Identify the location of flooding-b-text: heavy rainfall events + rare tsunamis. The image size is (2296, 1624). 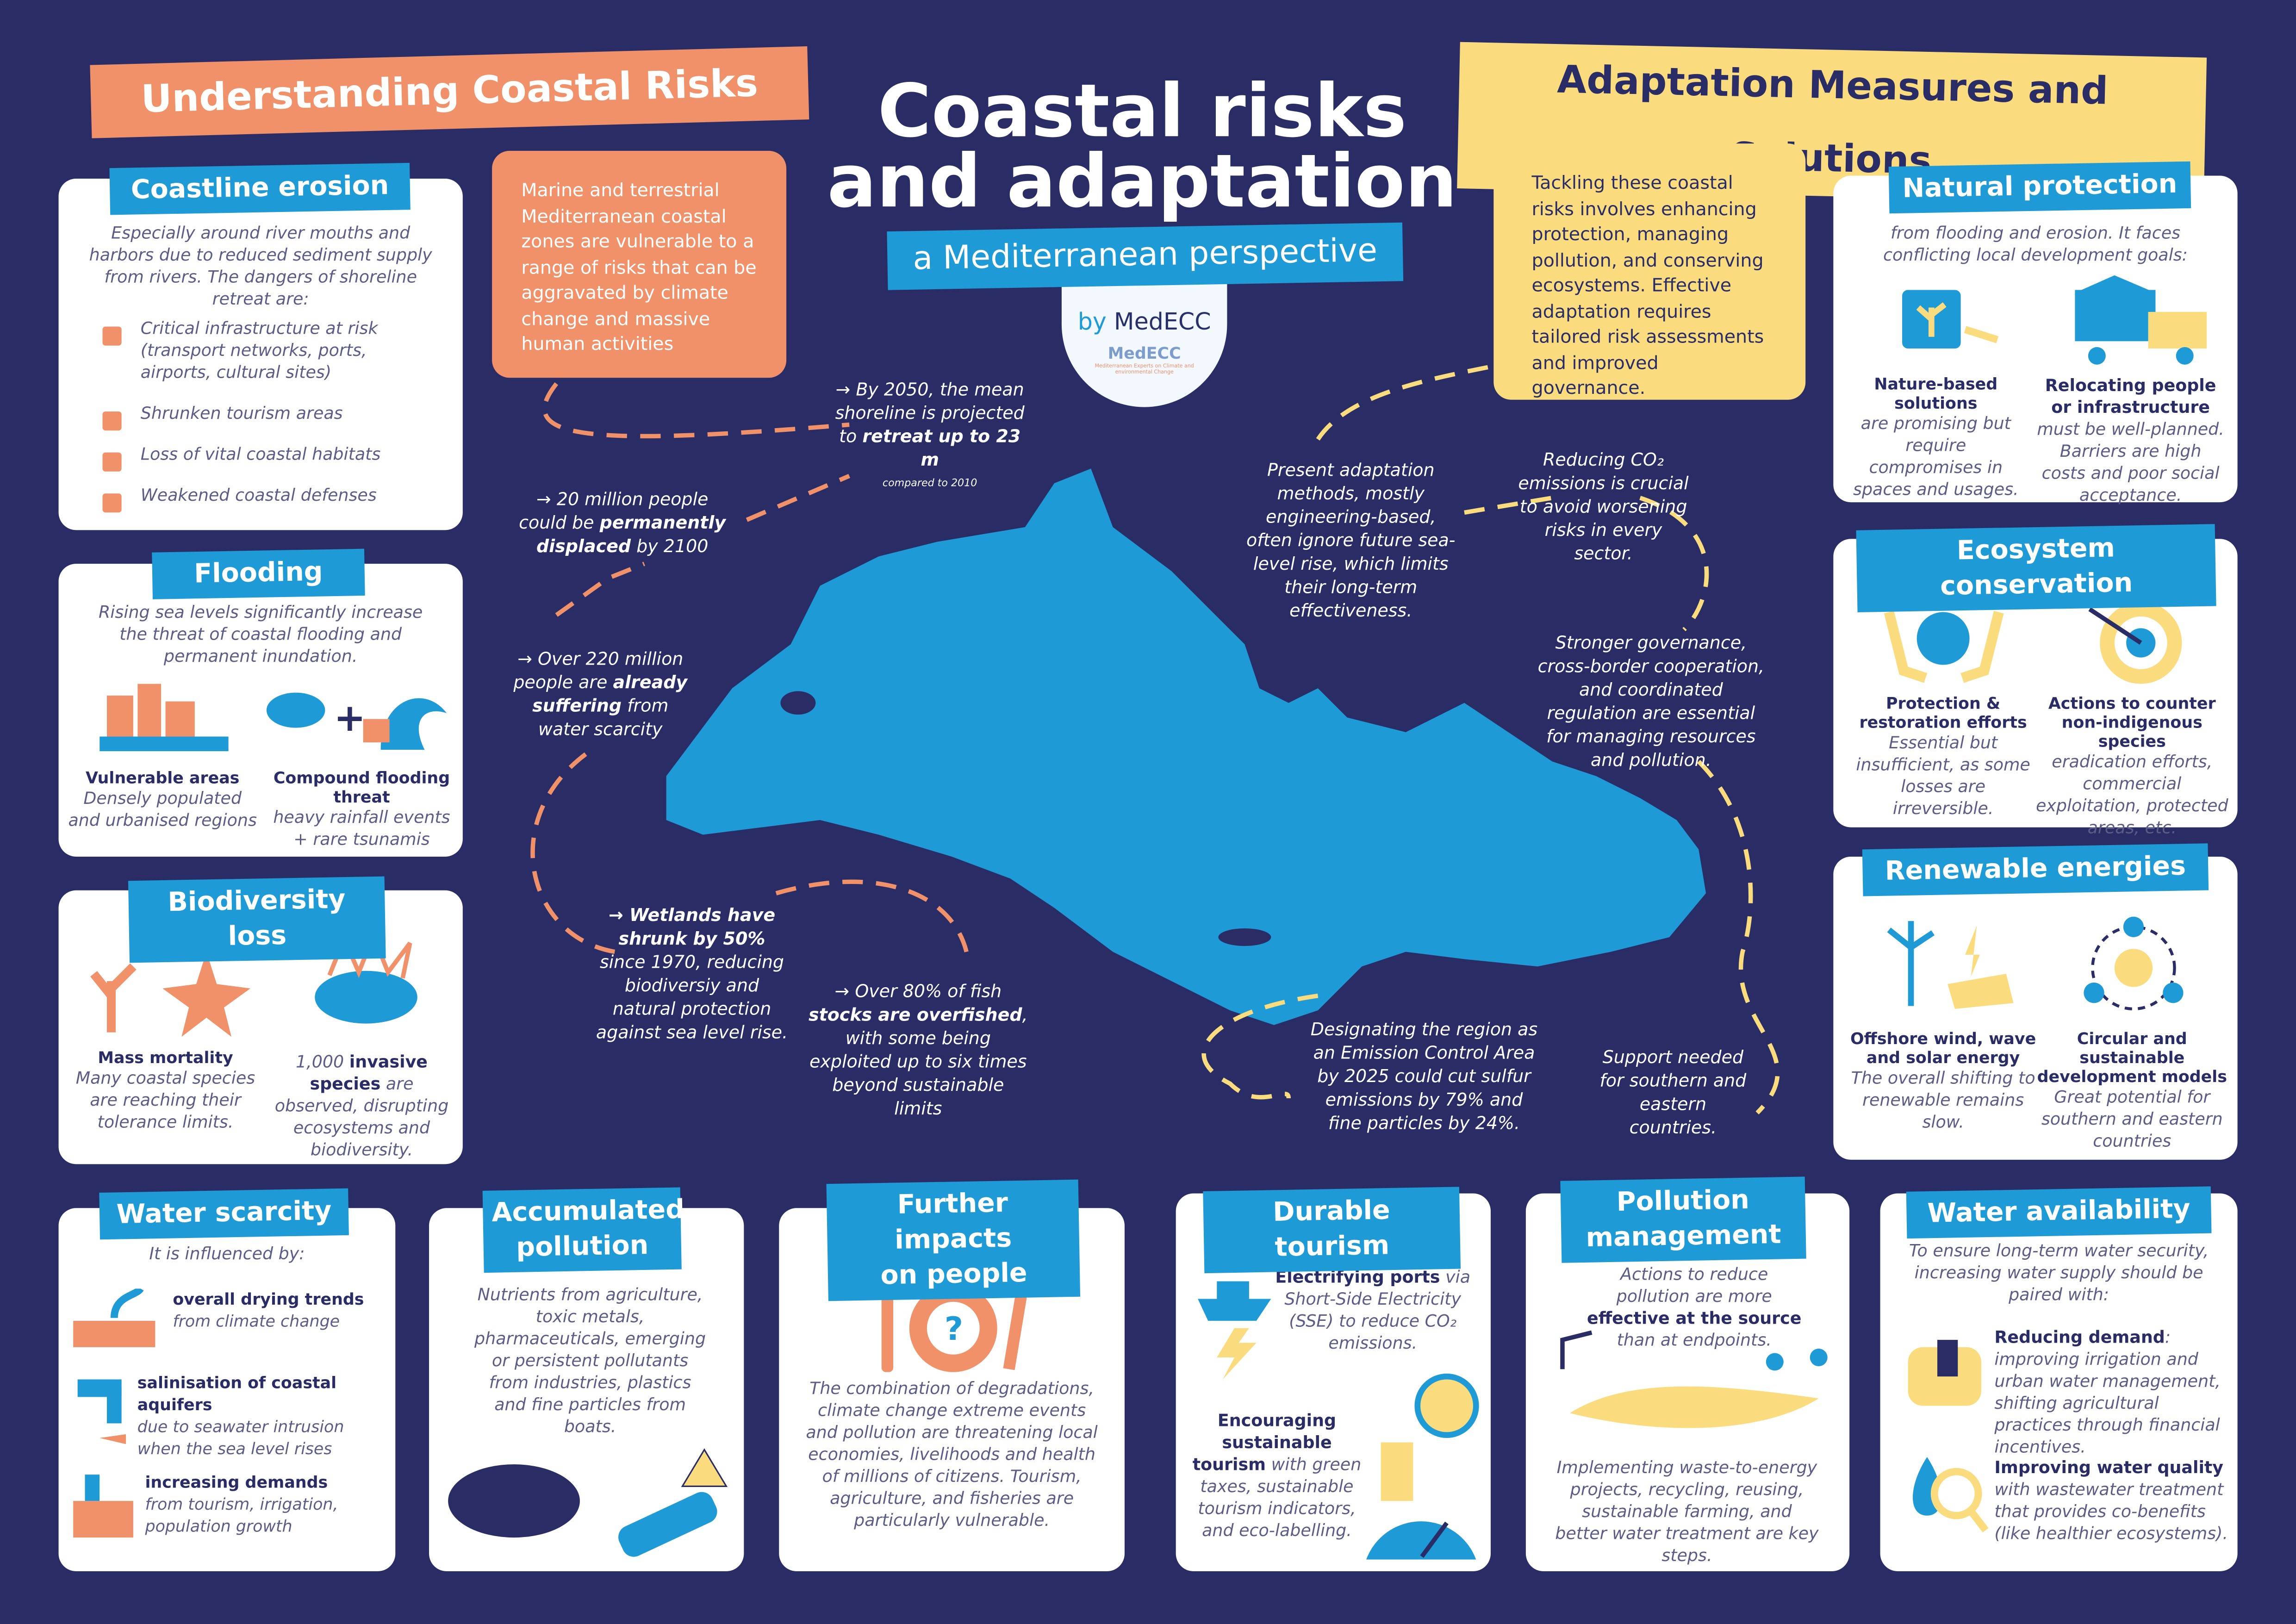
(361, 828).